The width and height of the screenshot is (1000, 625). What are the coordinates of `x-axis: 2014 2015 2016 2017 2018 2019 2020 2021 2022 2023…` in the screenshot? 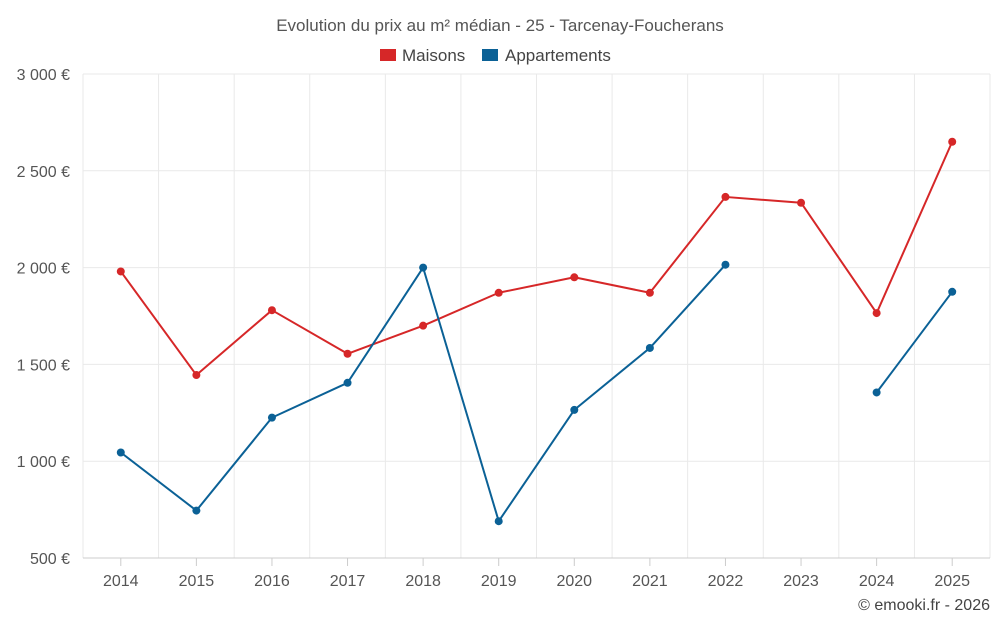 It's located at (536, 573).